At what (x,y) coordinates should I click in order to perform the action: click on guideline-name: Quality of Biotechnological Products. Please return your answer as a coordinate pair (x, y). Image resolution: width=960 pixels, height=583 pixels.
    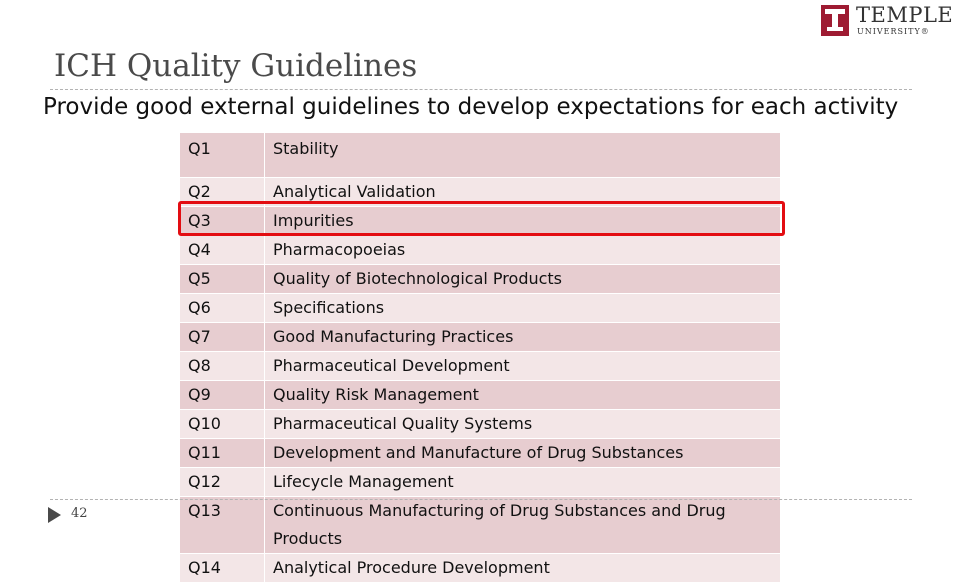
    Looking at the image, I should click on (522, 279).